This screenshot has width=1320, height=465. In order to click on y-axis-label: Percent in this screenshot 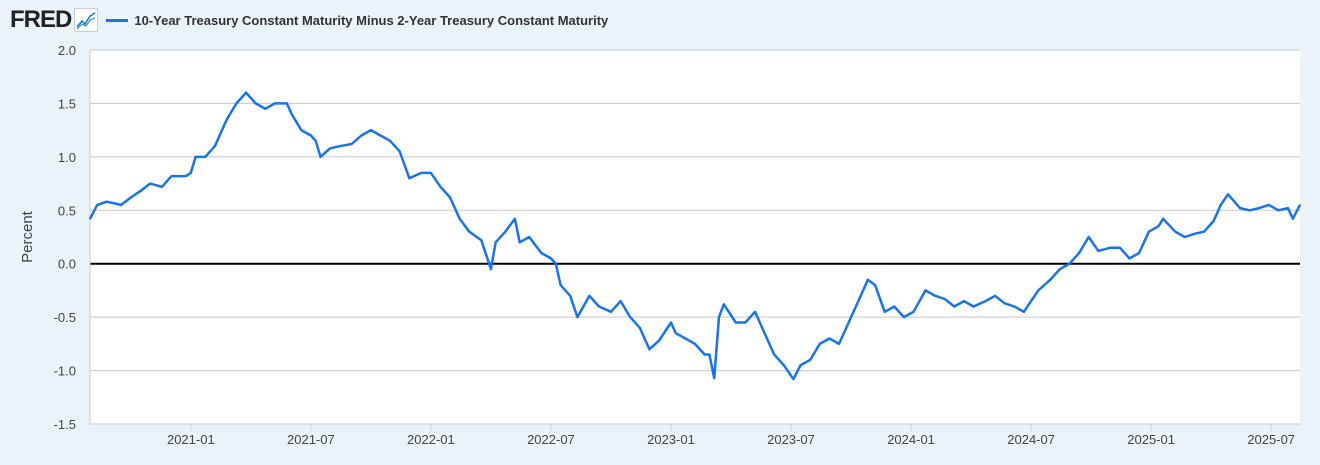, I will do `click(27, 236)`.